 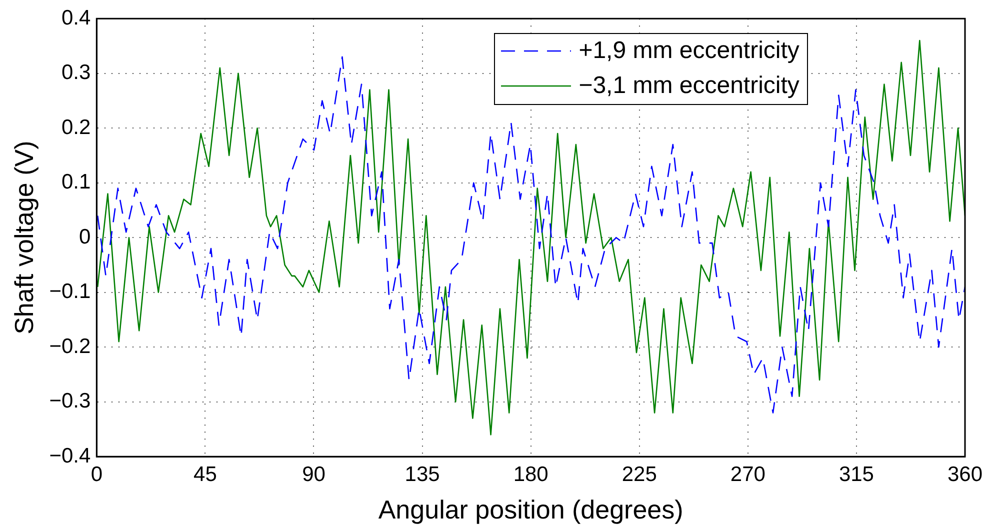 What do you see at coordinates (689, 86) in the screenshot?
I see `legend-label: −3,1 mm eccentricity` at bounding box center [689, 86].